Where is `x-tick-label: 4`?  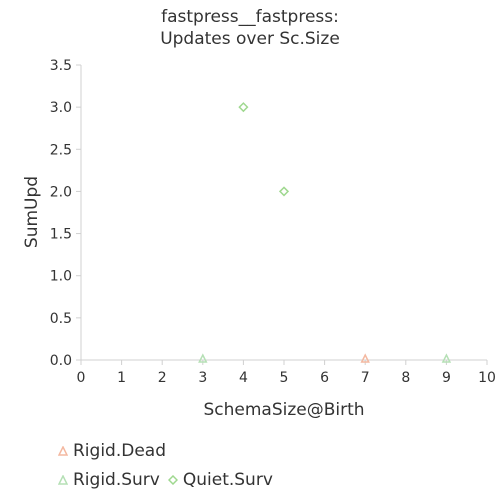 x-tick-label: 4 is located at coordinates (243, 378).